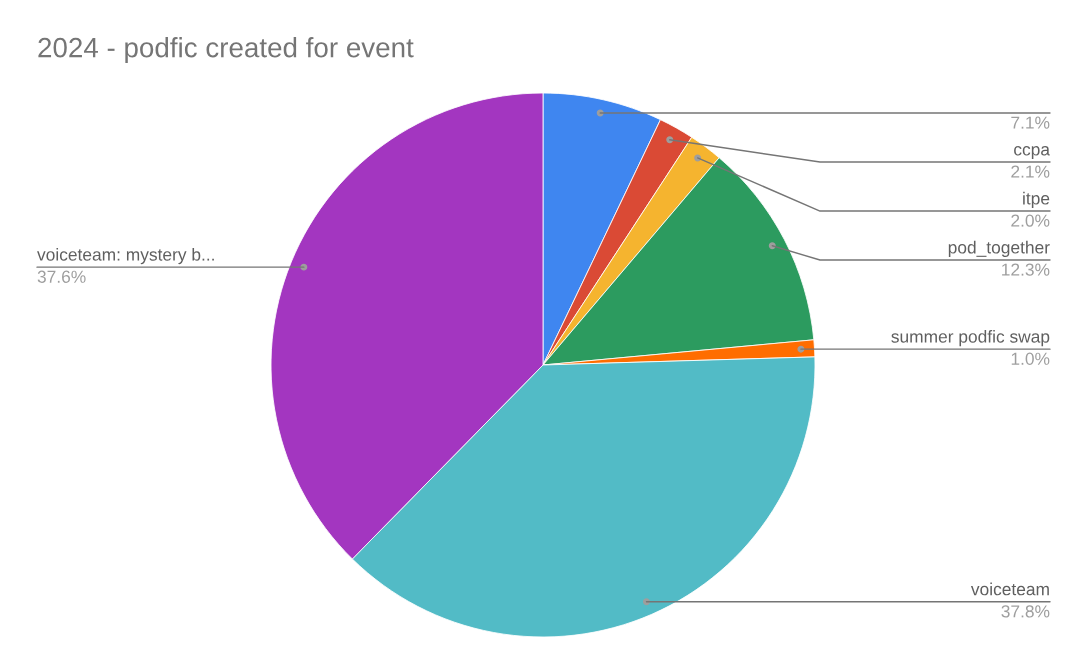 This screenshot has width=1080, height=670. Describe the element at coordinates (1030, 122) in the screenshot. I see `data-label: 7.1%` at that location.